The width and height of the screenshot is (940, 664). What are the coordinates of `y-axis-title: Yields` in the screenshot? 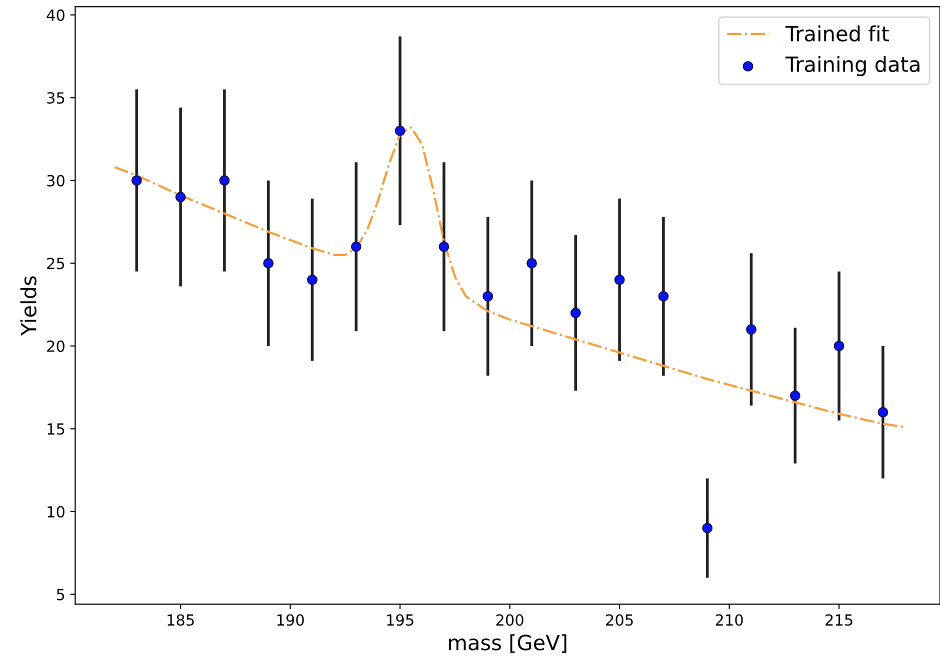 It's located at (28, 306).